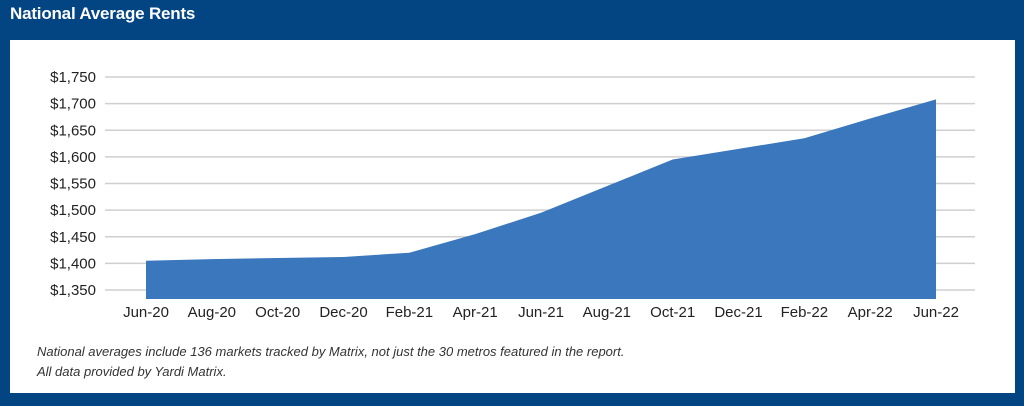 The width and height of the screenshot is (1024, 406). Describe the element at coordinates (475, 312) in the screenshot. I see `x-tick-label: Apr-21` at that location.